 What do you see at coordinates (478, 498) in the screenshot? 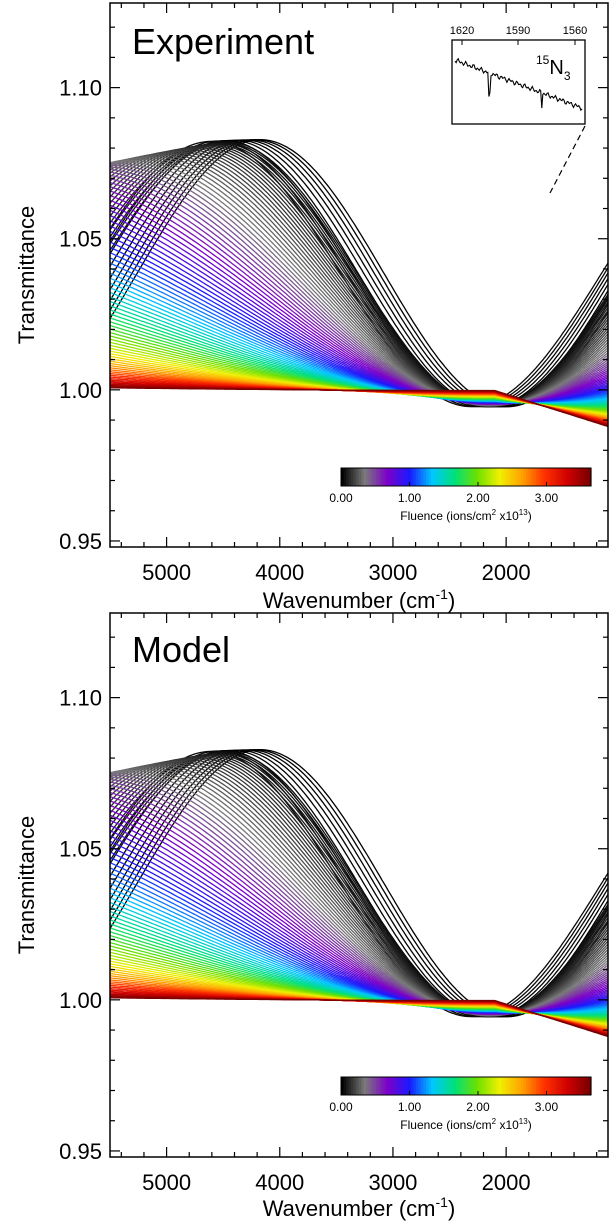
I see `colorbar-tick-label: 2.00` at bounding box center [478, 498].